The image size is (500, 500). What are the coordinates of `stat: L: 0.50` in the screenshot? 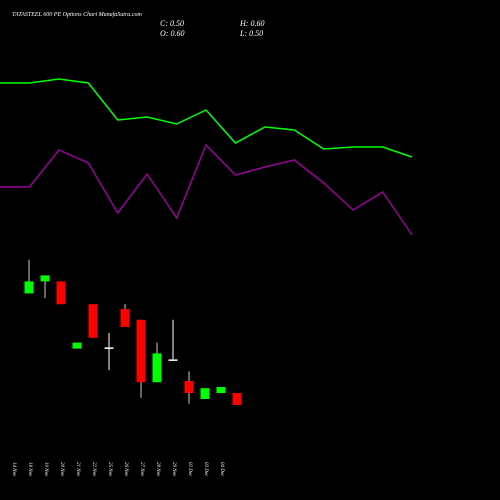 It's located at (251, 33).